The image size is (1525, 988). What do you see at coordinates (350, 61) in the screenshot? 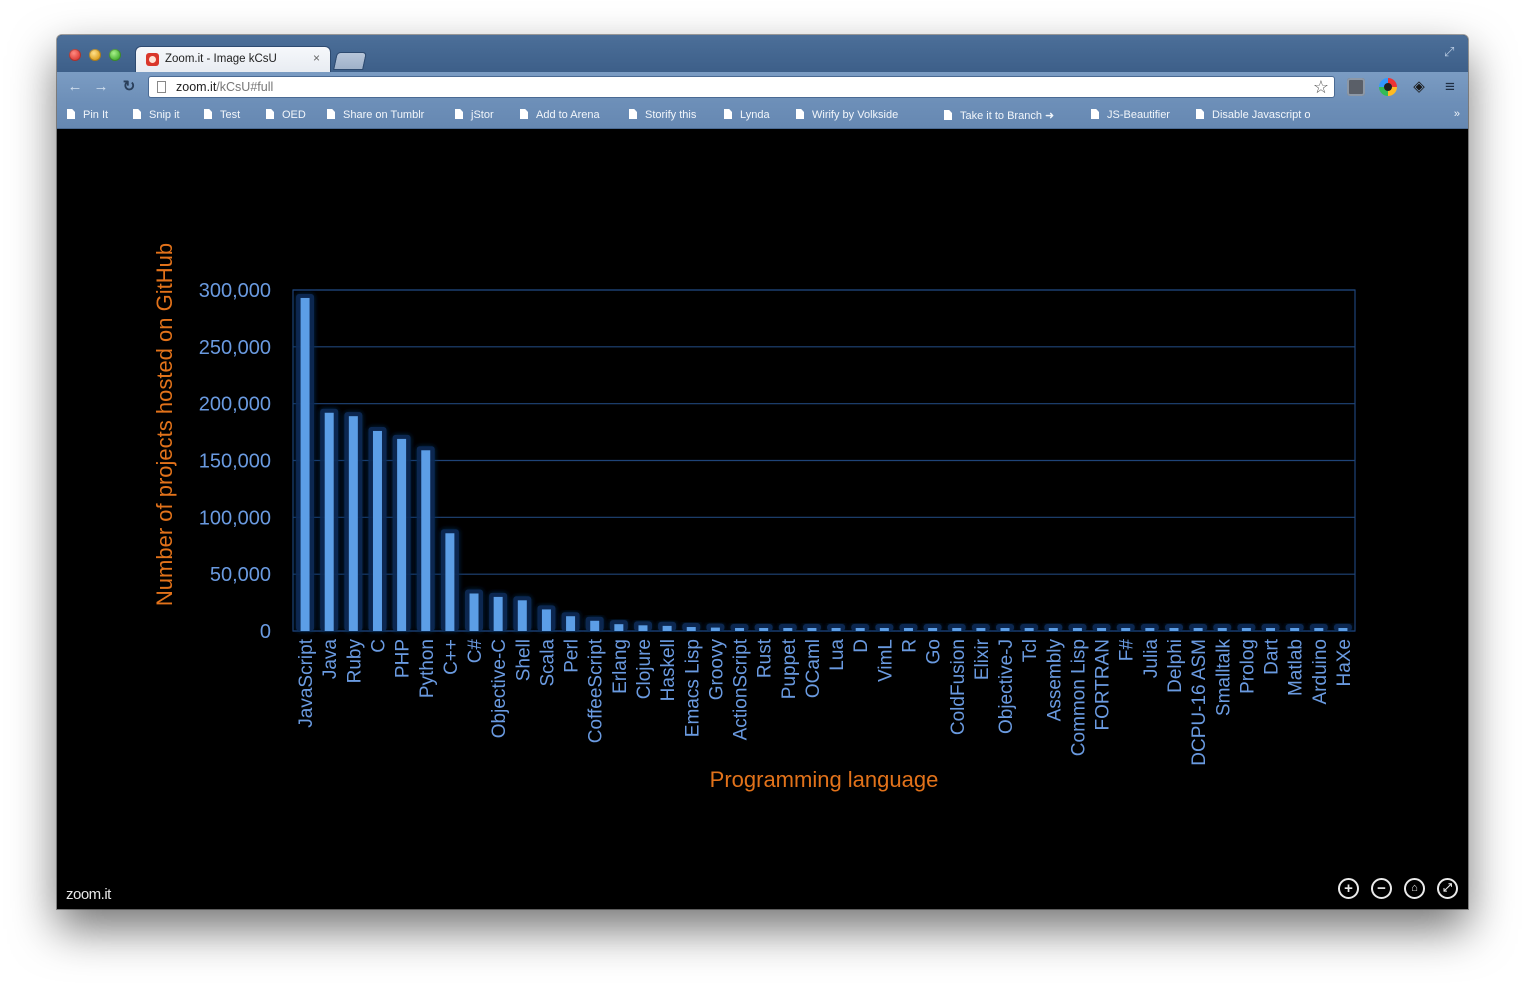
I see `new-tab-button` at bounding box center [350, 61].